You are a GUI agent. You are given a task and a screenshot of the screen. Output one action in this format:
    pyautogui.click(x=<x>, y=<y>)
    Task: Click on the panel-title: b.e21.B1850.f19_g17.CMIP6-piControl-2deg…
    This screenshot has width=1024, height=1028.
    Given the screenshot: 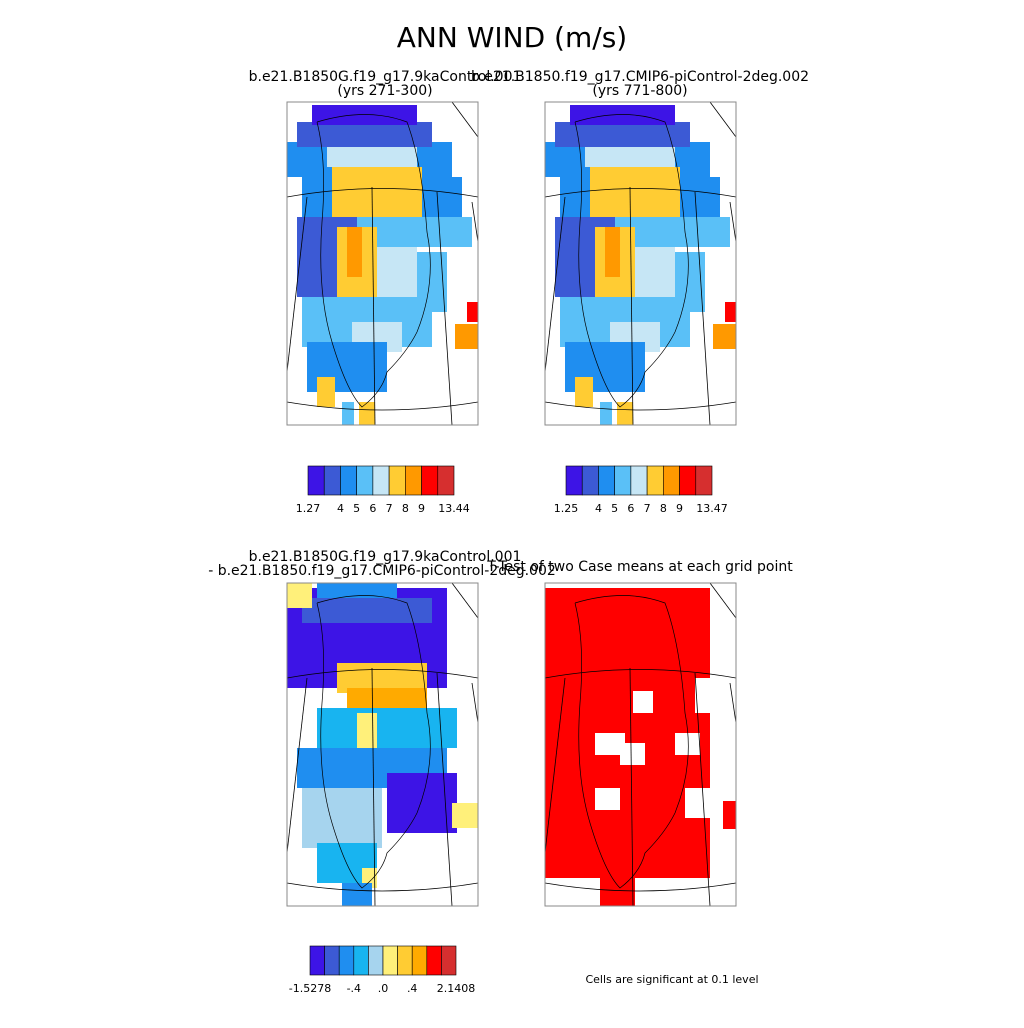 What is the action you would take?
    pyautogui.click(x=640, y=77)
    